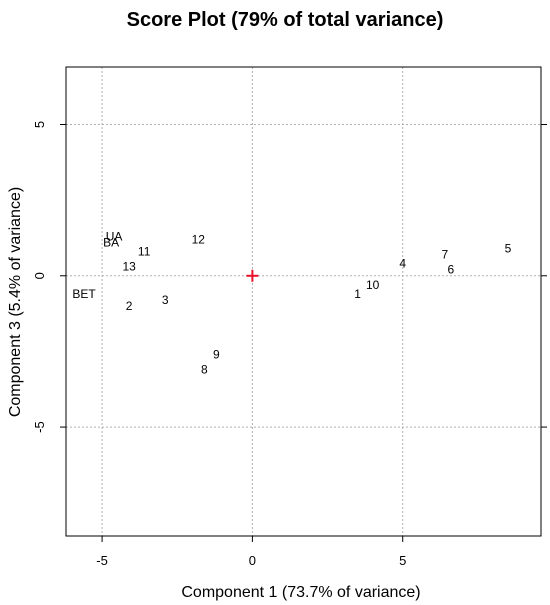 The height and width of the screenshot is (605, 550). I want to click on y-tick-label: 0, so click(39, 275).